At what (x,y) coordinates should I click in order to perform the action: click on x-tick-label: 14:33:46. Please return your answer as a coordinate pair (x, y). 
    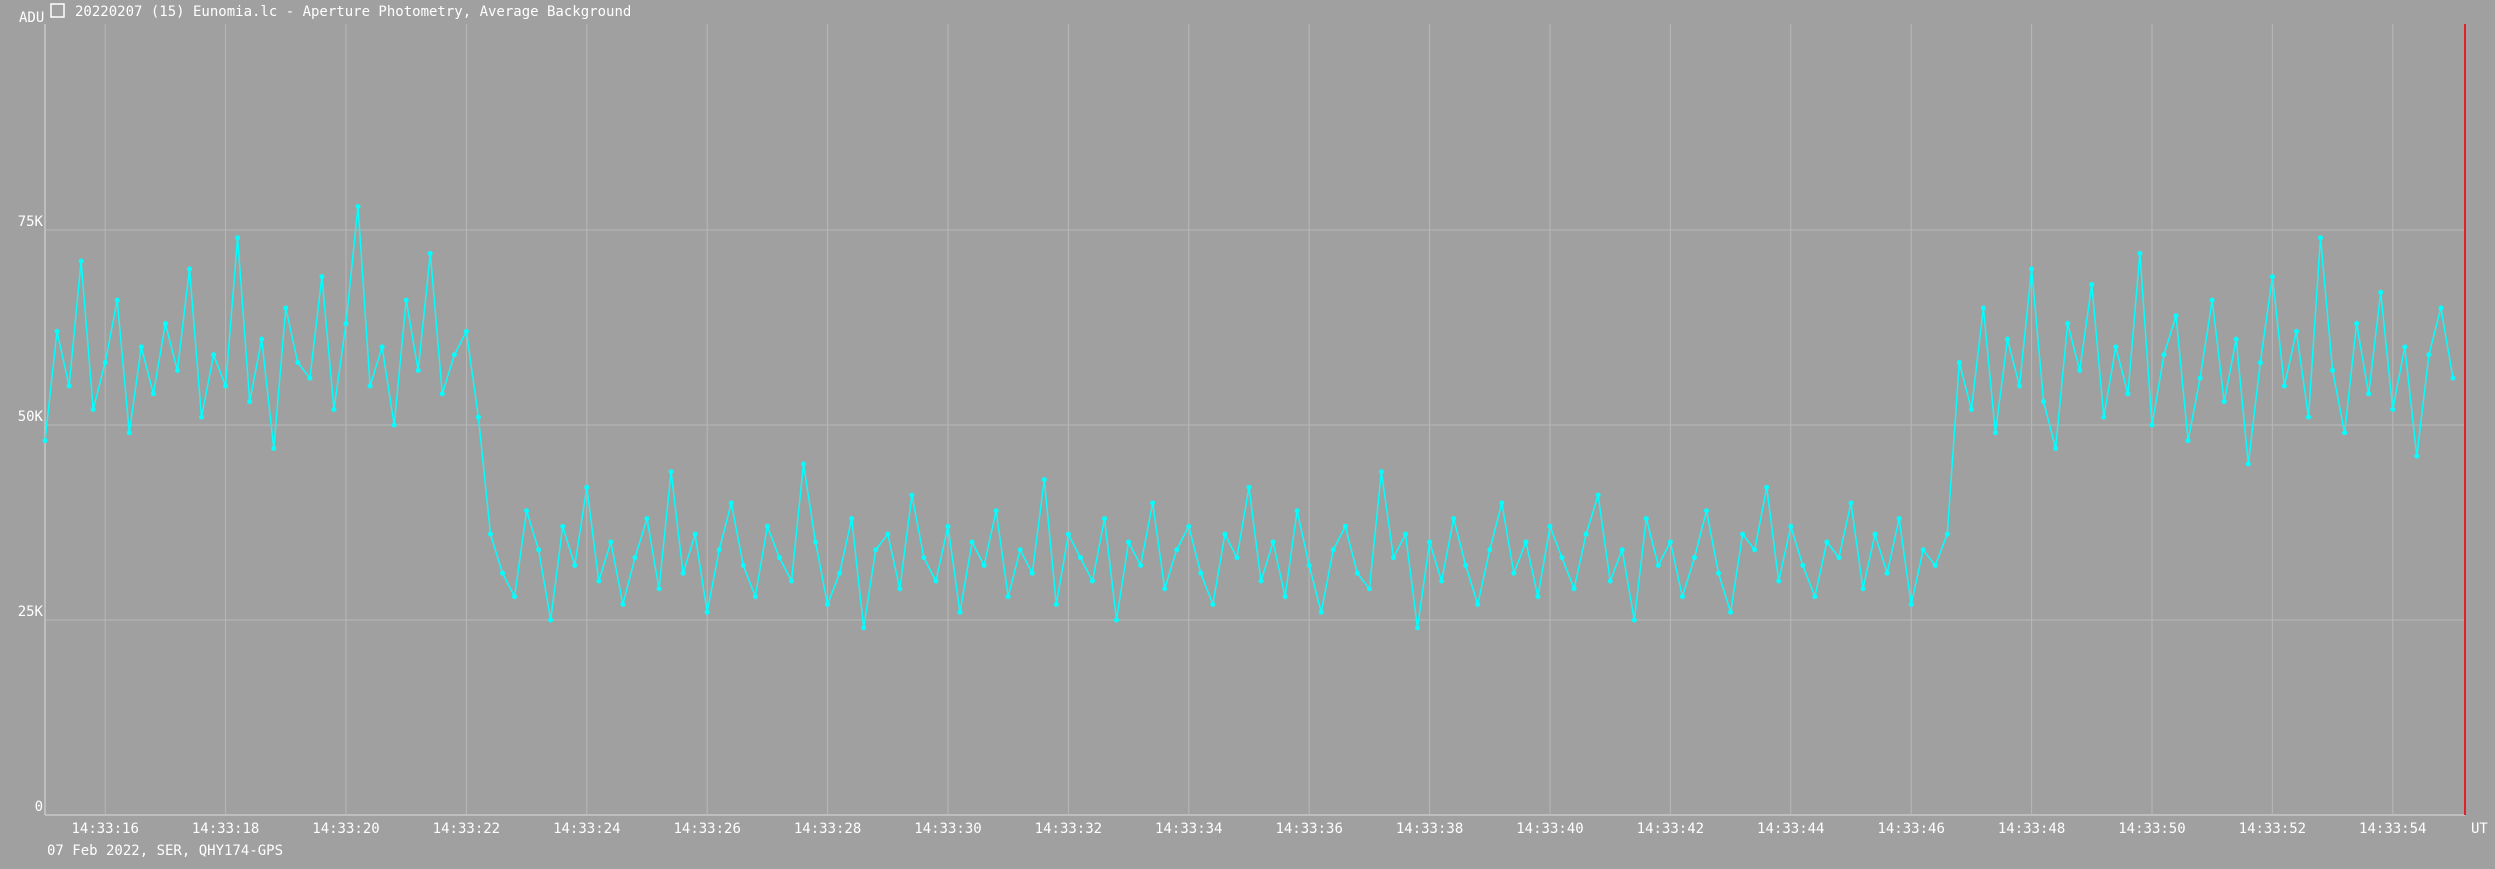
    Looking at the image, I should click on (1910, 829).